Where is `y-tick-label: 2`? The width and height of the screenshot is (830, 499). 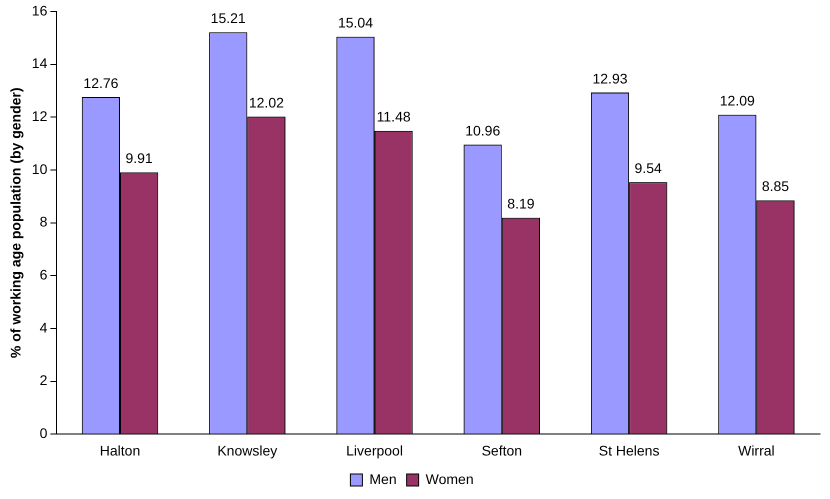 y-tick-label: 2 is located at coordinates (44, 380).